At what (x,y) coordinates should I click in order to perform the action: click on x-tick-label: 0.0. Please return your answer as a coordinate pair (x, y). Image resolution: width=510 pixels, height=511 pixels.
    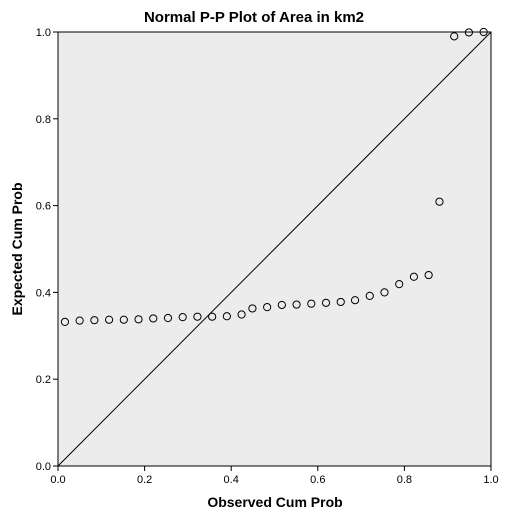
    Looking at the image, I should click on (57, 480).